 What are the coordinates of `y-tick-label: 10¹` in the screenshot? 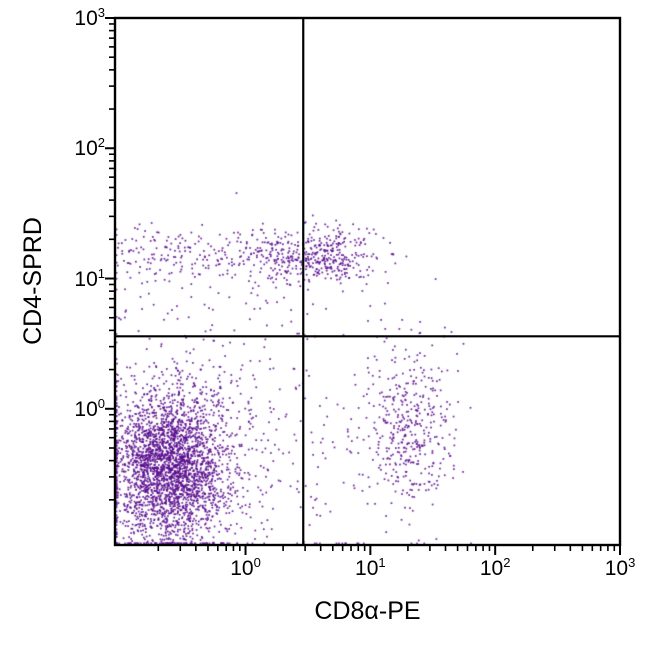 It's located at (89, 278).